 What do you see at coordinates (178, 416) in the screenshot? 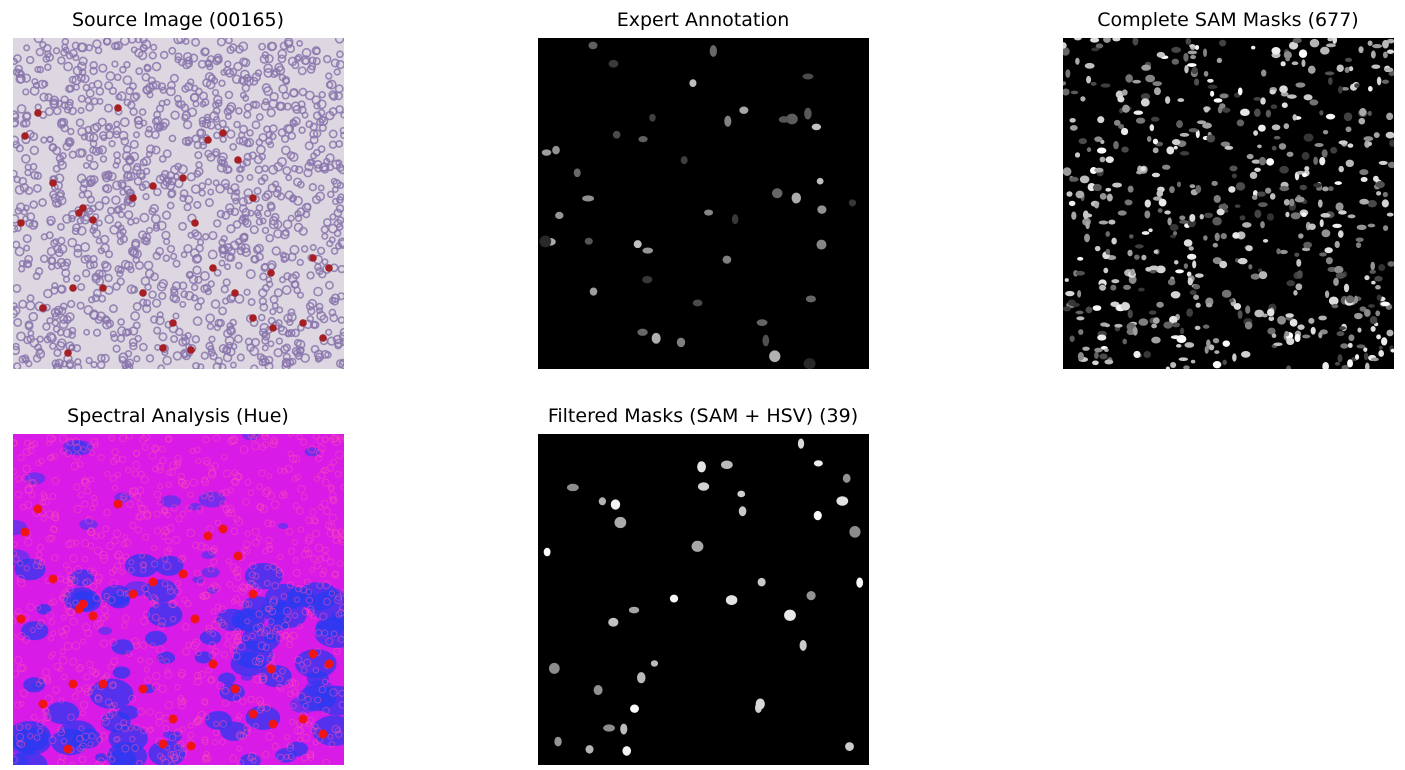
I see `panel-title-hue: Spectral Analysis (Hue)` at bounding box center [178, 416].